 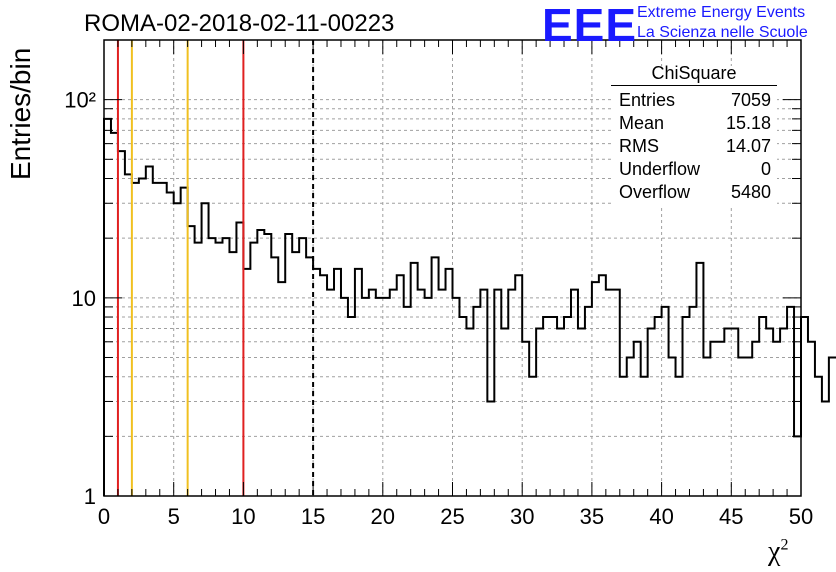 I want to click on stats-row-underflow: Underflow 0, so click(x=694, y=169).